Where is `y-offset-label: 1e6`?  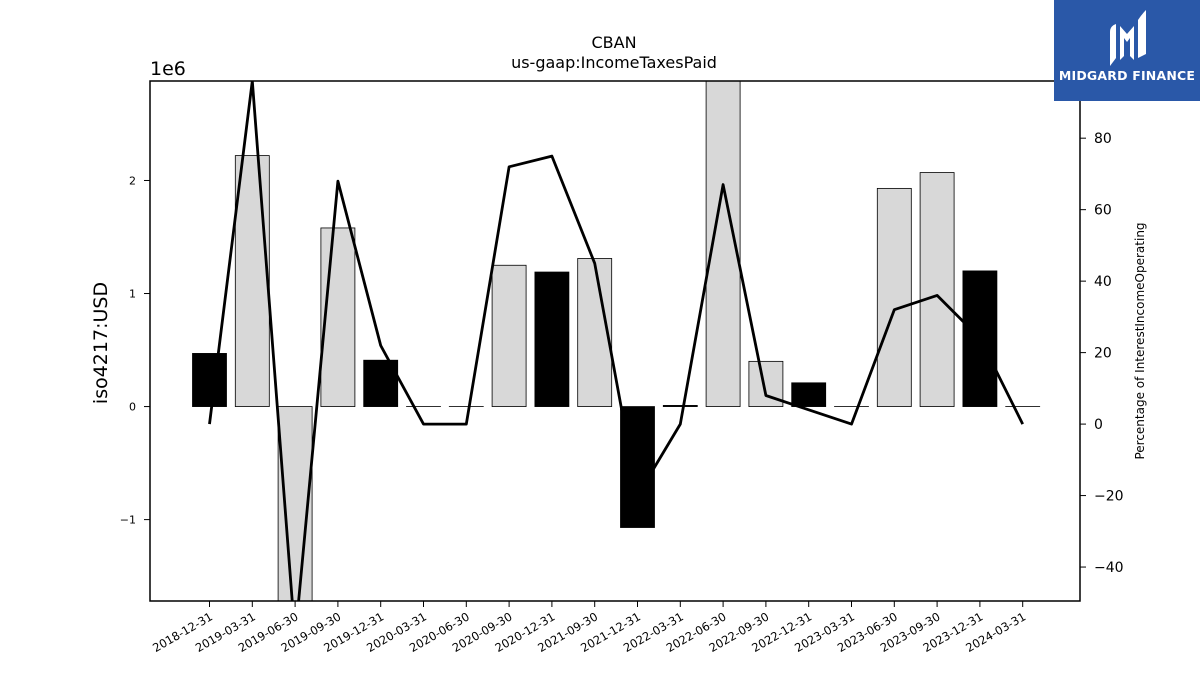 y-offset-label: 1e6 is located at coordinates (168, 69).